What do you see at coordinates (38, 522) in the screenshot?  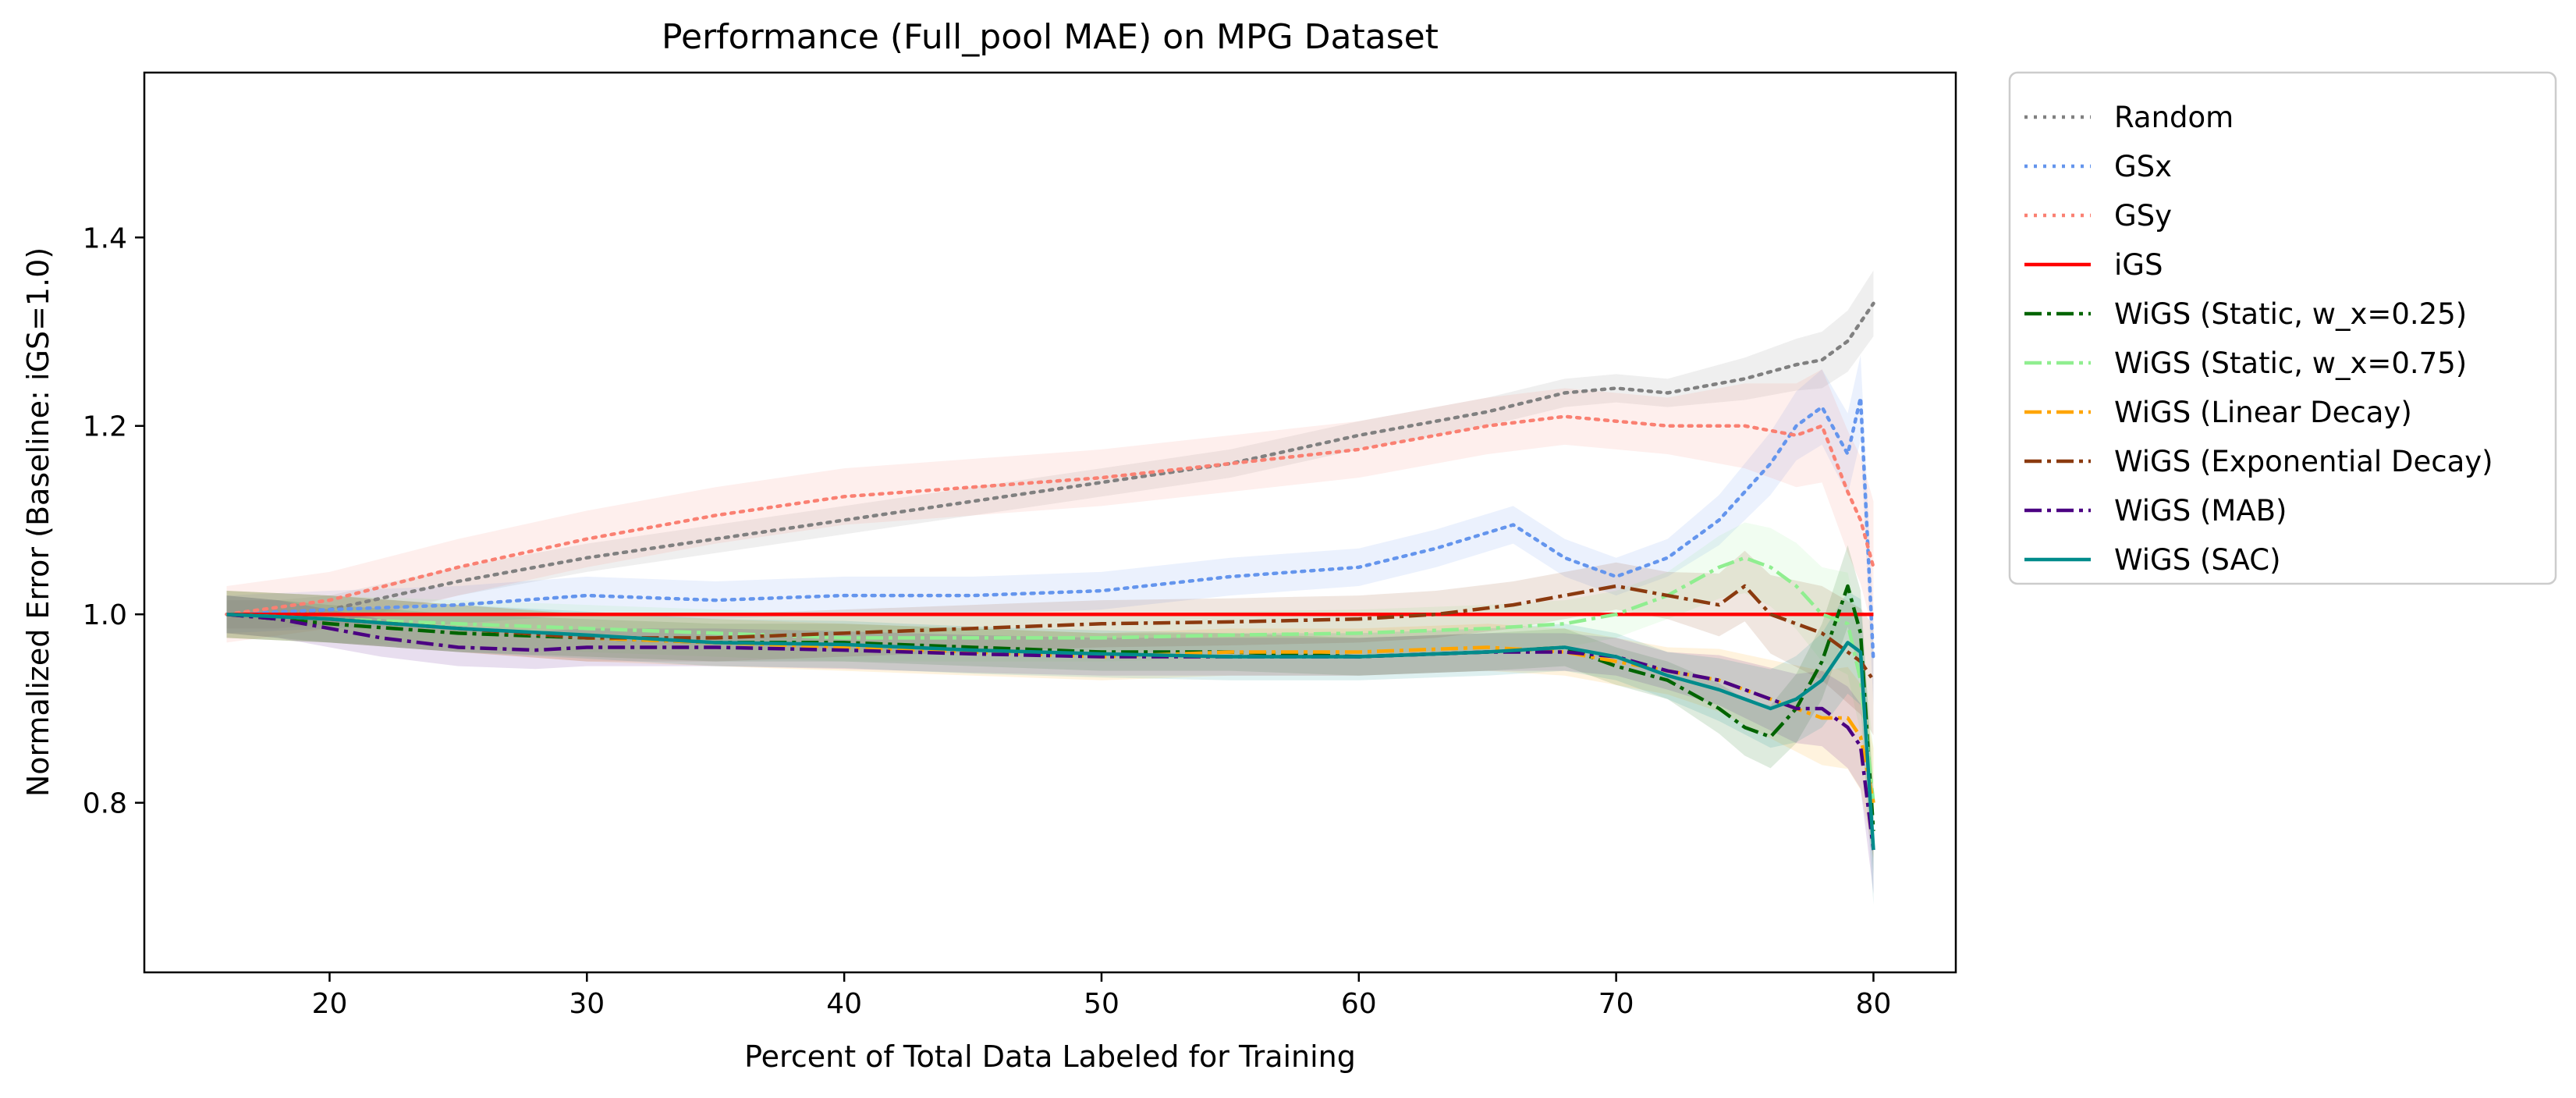 I see `y-axis-label: Normalized Error (Baseline: iGS=1.0)` at bounding box center [38, 522].